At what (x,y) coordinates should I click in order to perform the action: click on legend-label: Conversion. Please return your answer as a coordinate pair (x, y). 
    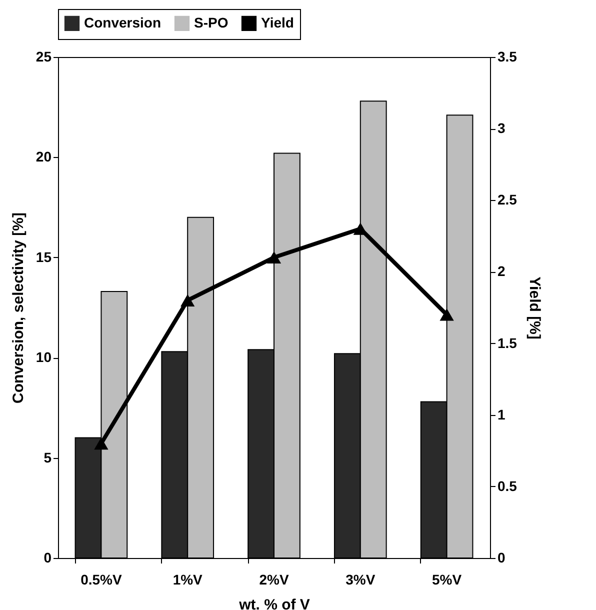
    Looking at the image, I should click on (123, 22).